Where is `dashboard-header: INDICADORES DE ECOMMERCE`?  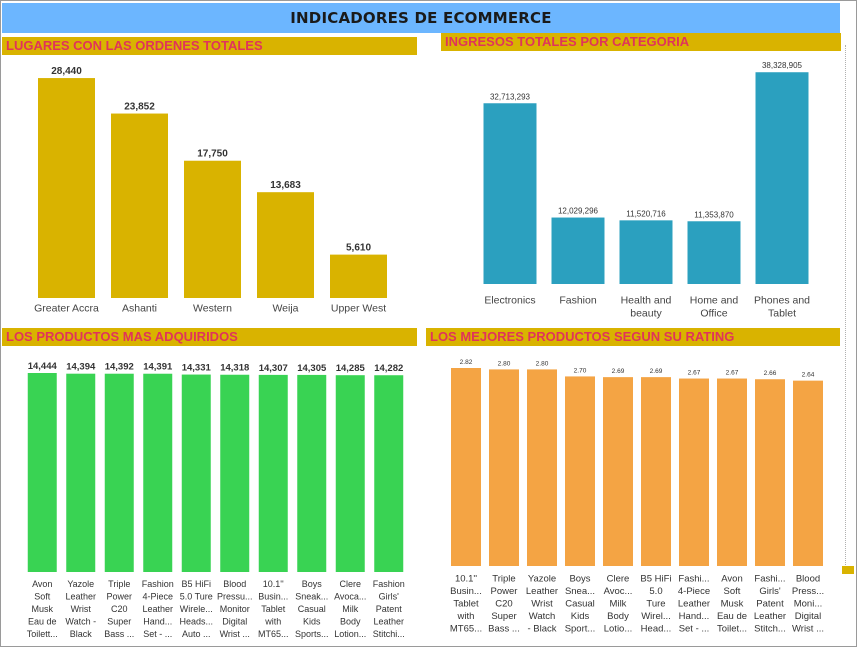 dashboard-header: INDICADORES DE ECOMMERCE is located at coordinates (421, 18).